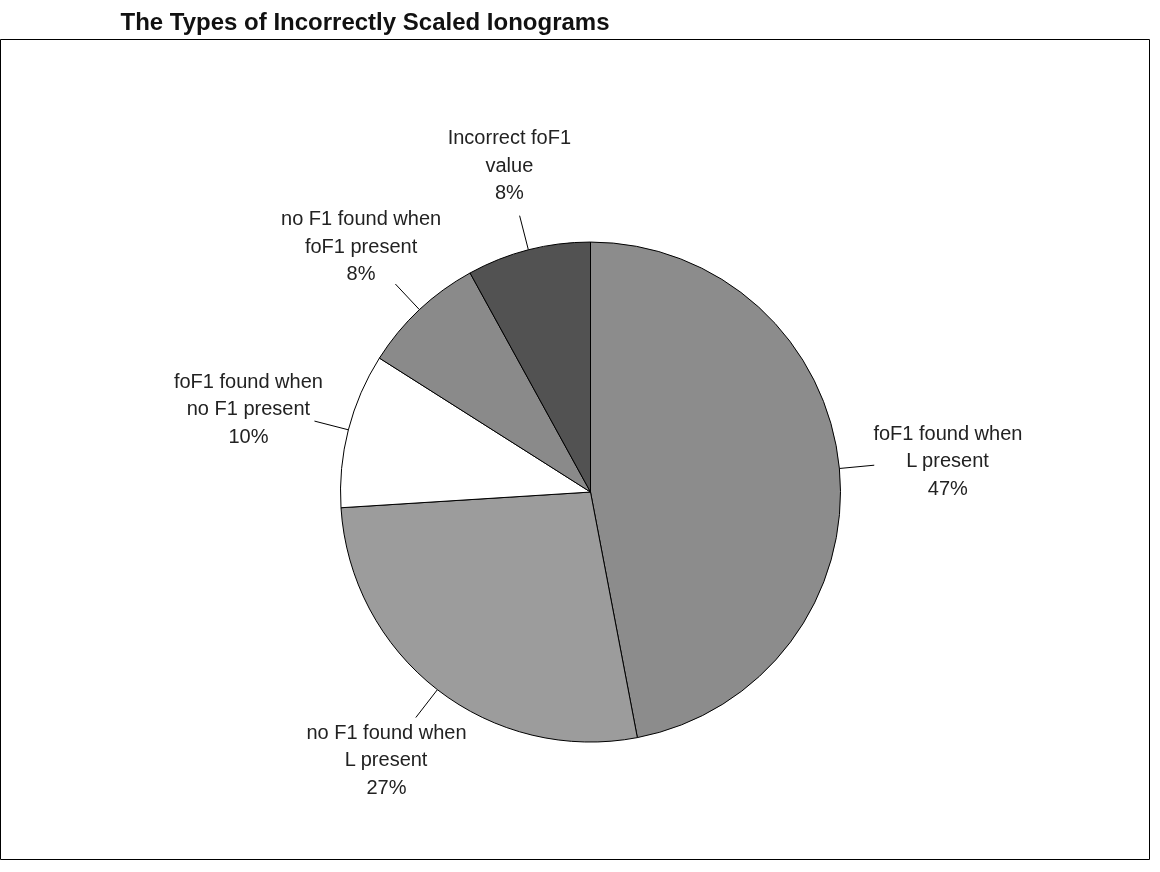  Describe the element at coordinates (365, 21) in the screenshot. I see `chart-title: The Types of Incorrectly Scaled Ionograms` at that location.